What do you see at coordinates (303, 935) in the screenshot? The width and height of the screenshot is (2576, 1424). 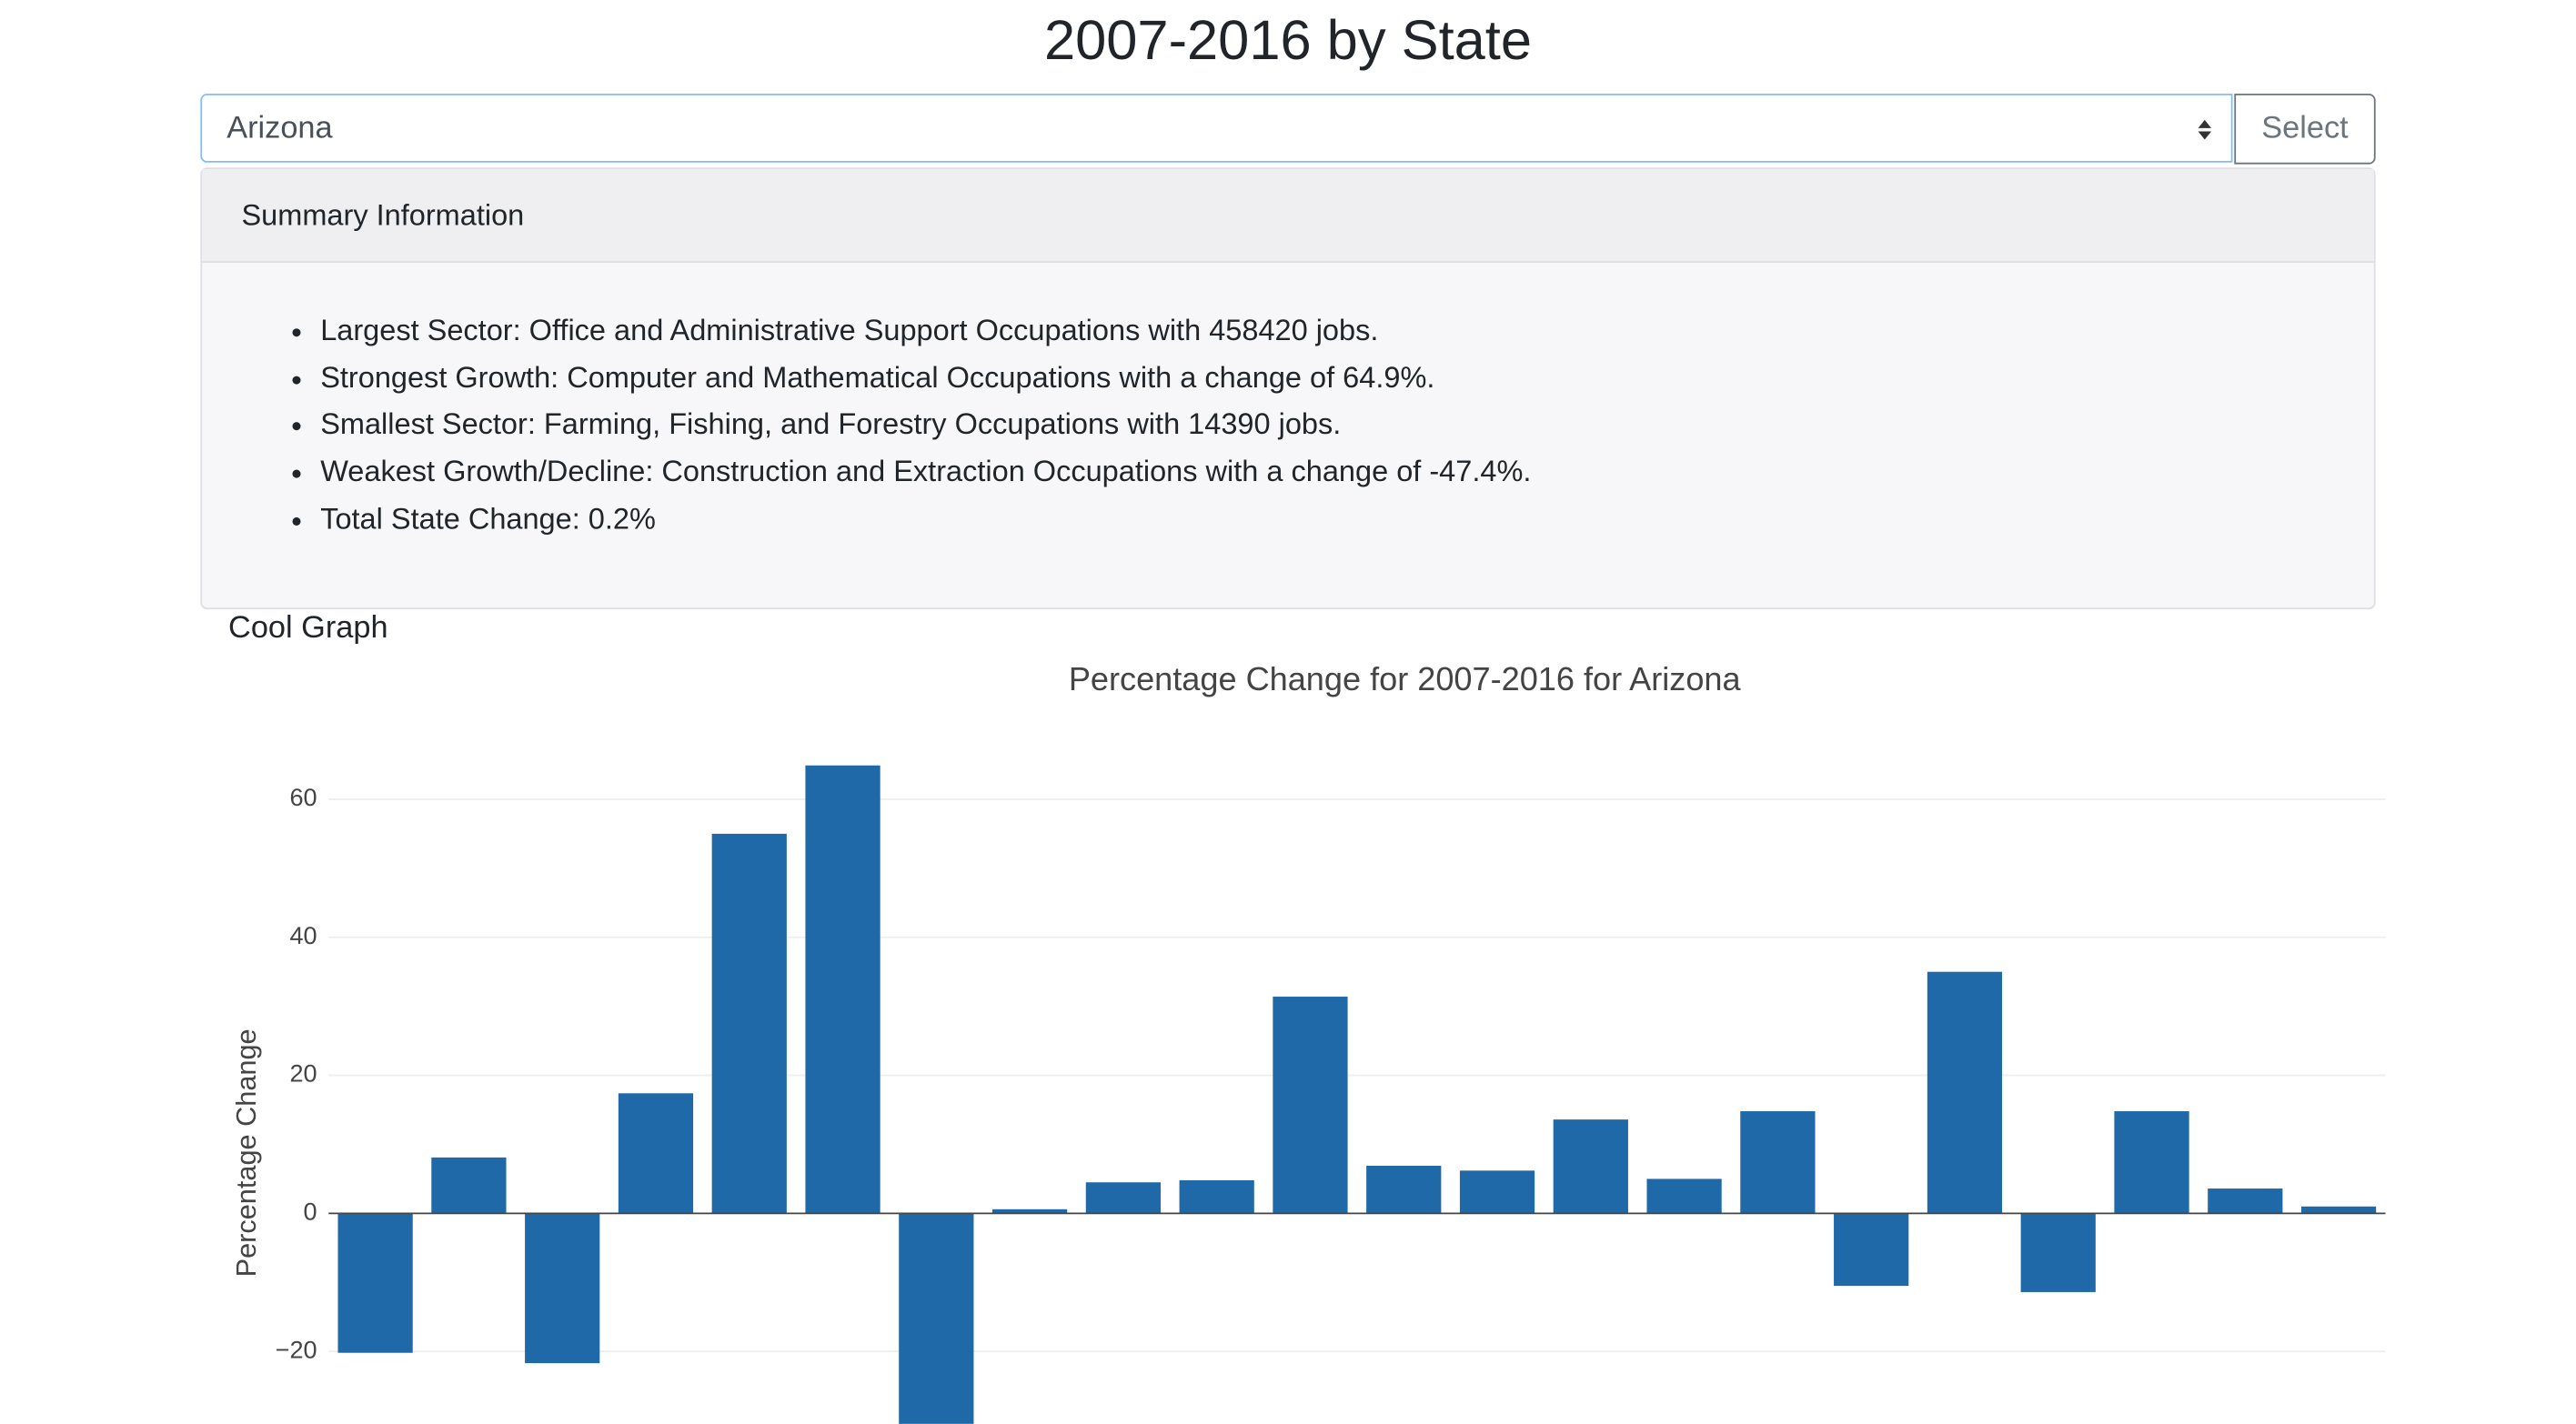 I see `y-tick-label: 40` at bounding box center [303, 935].